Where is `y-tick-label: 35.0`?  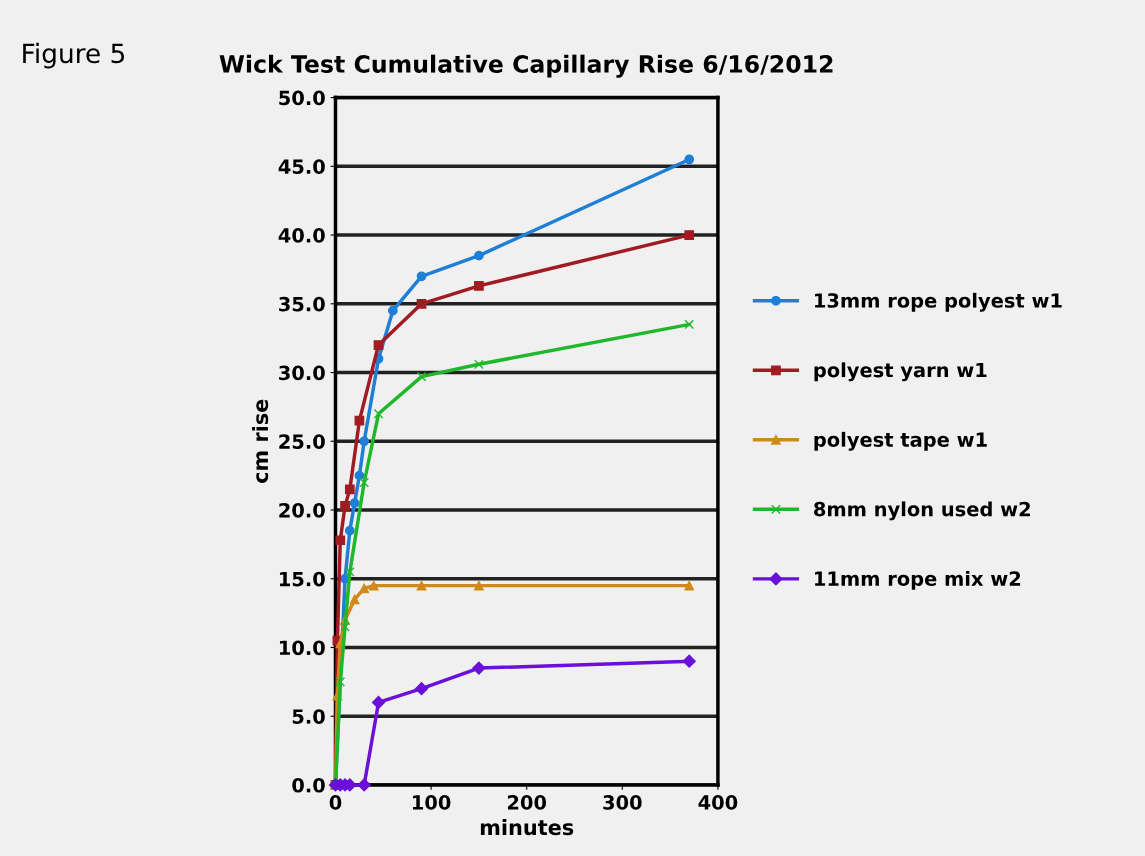
y-tick-label: 35.0 is located at coordinates (302, 304).